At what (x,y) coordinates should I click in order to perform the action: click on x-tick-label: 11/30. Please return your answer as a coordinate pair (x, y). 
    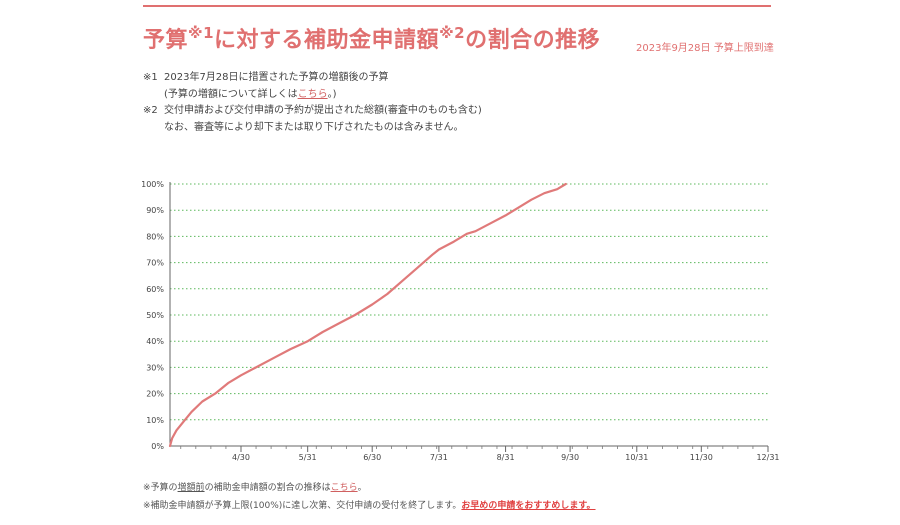
    Looking at the image, I should click on (701, 457).